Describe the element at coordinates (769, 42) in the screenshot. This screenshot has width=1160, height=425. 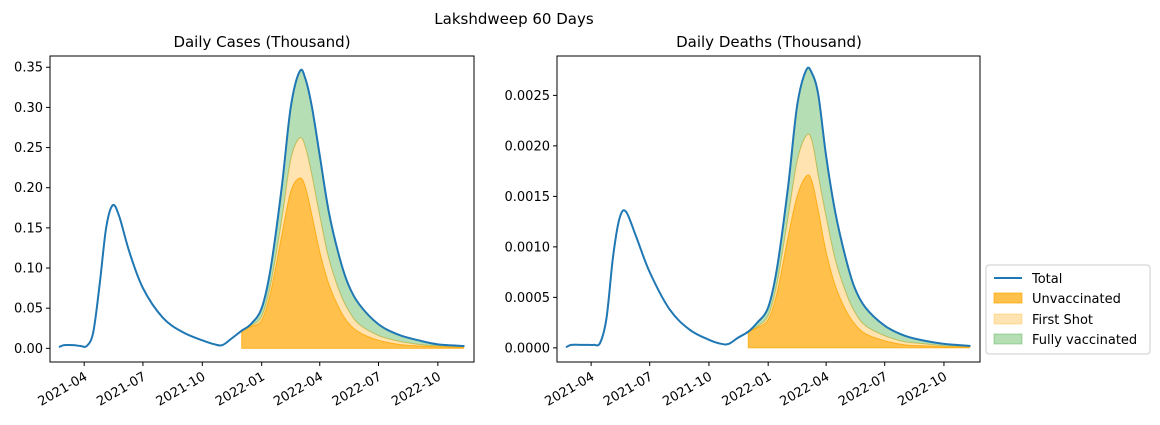
I see `deaths-chart-title: Daily Deaths (Thousand)` at that location.